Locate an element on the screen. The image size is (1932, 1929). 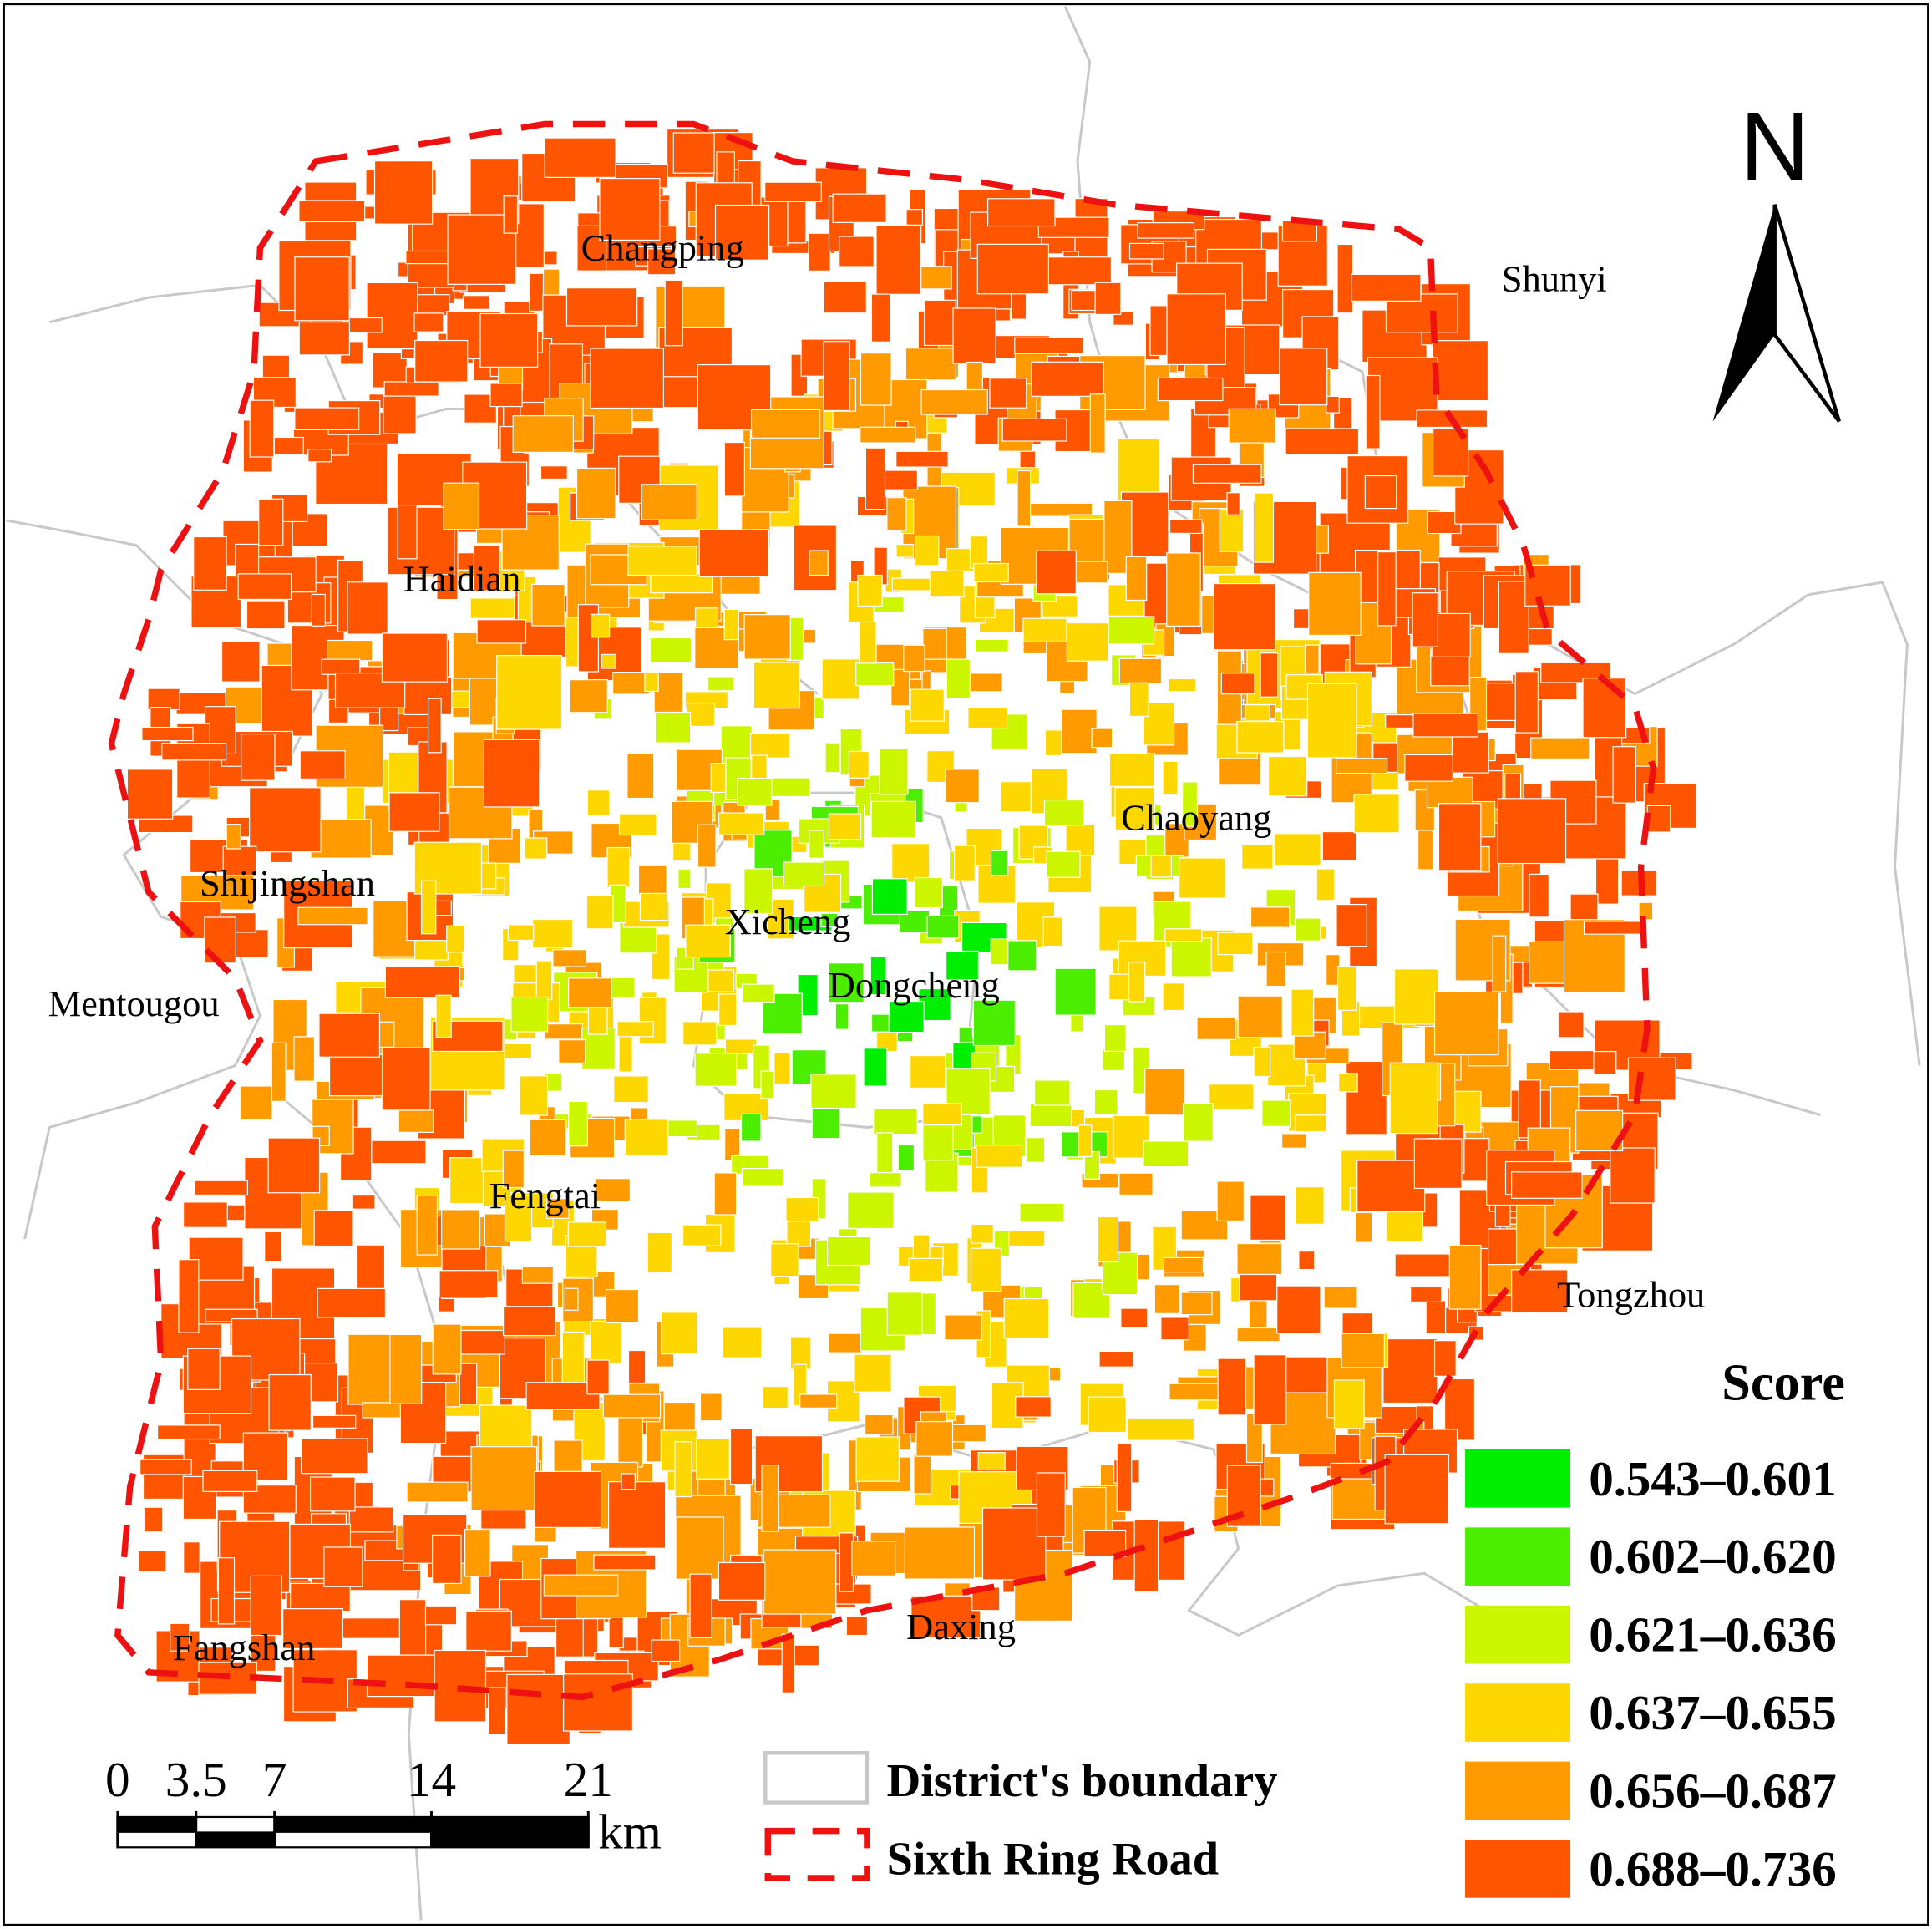
legend-swatch is located at coordinates (1518, 1556).